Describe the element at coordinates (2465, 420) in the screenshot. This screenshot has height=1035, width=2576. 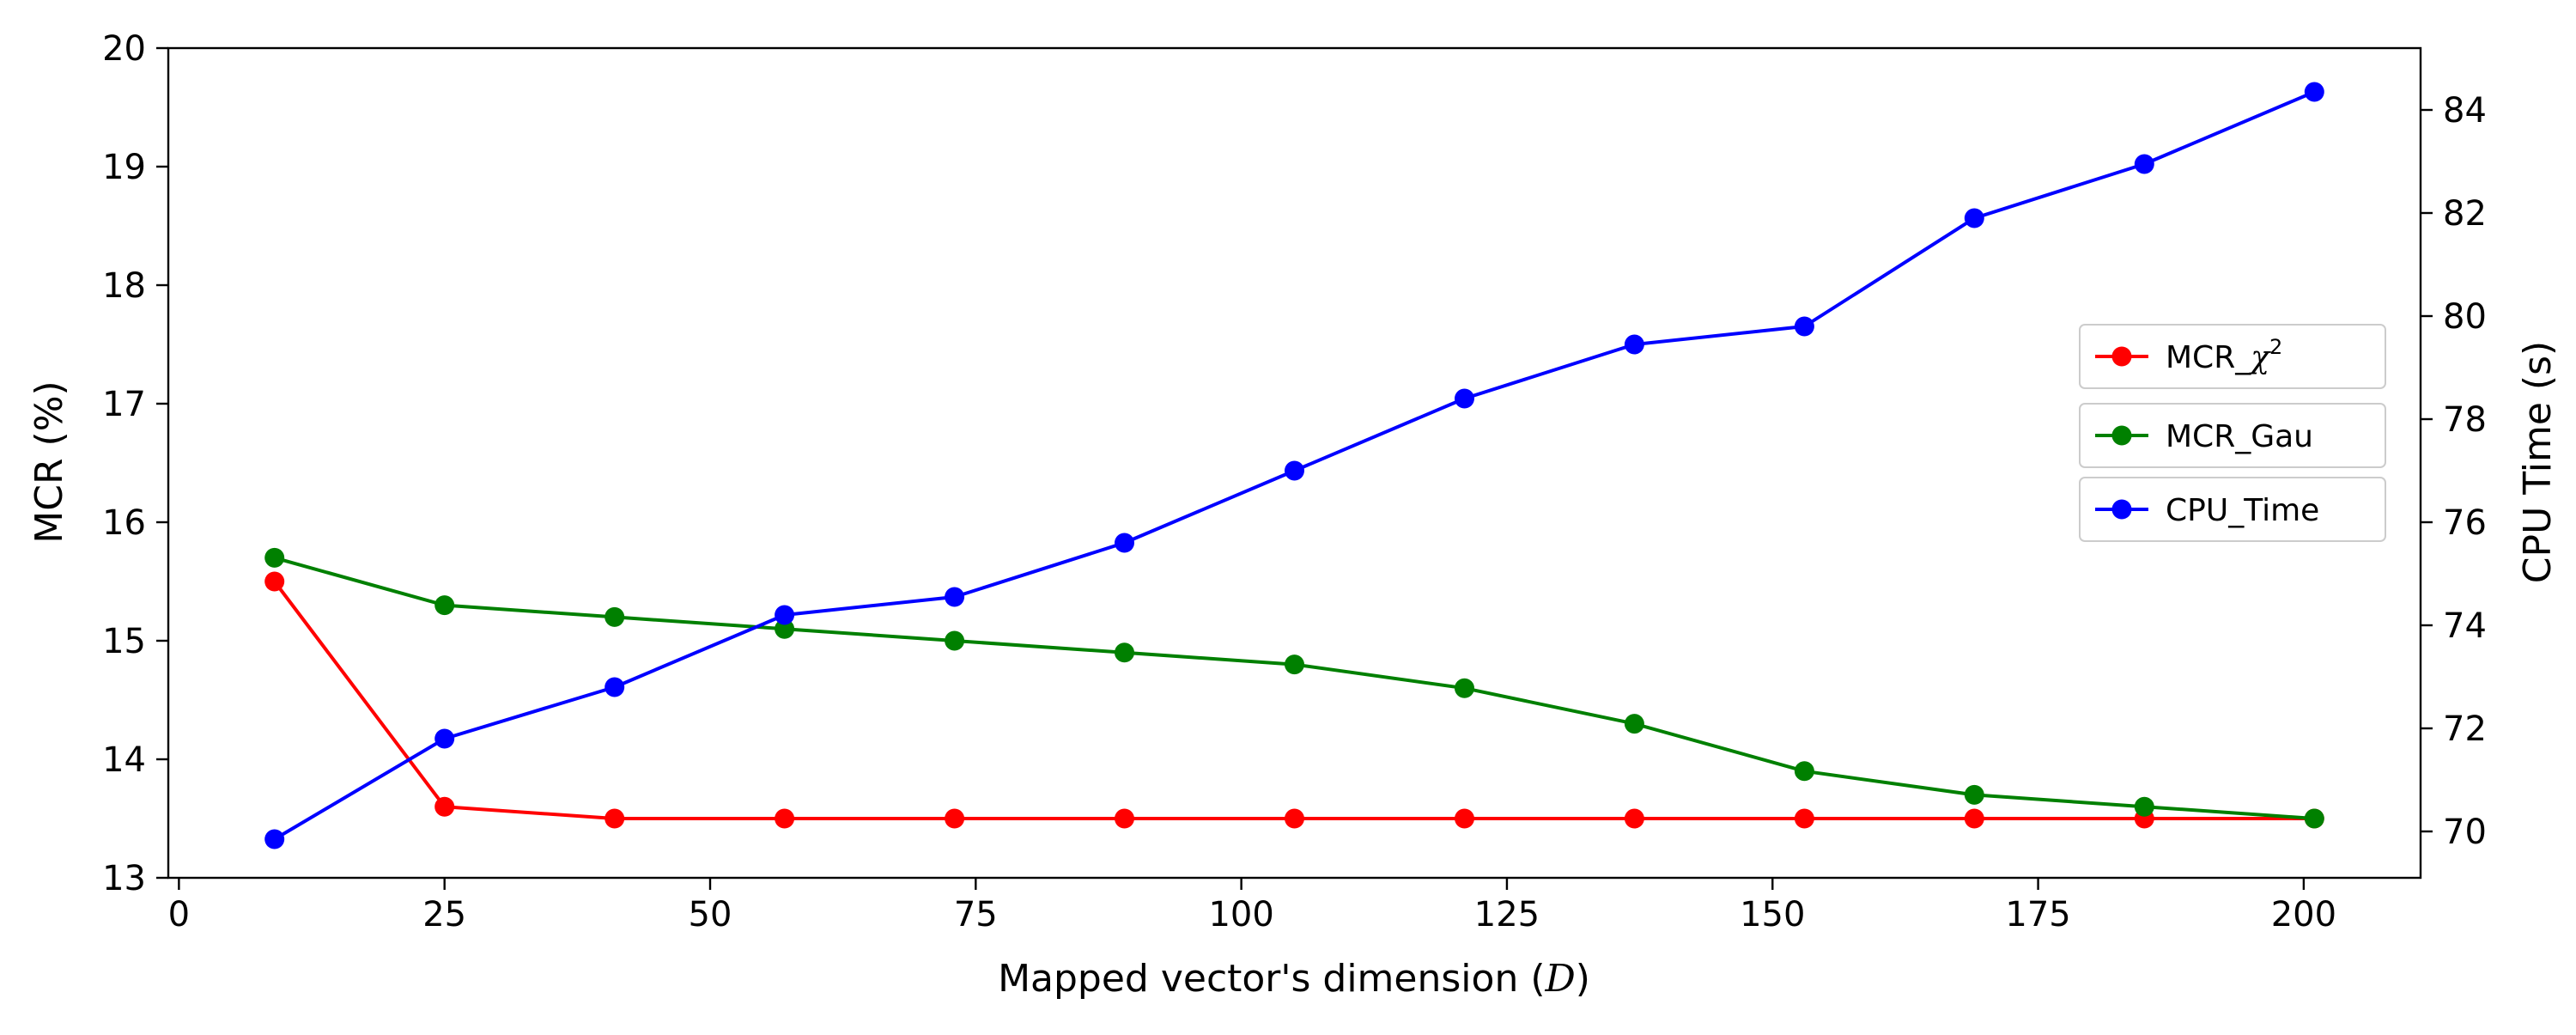
I see `y-right-tick-label: 78` at that location.